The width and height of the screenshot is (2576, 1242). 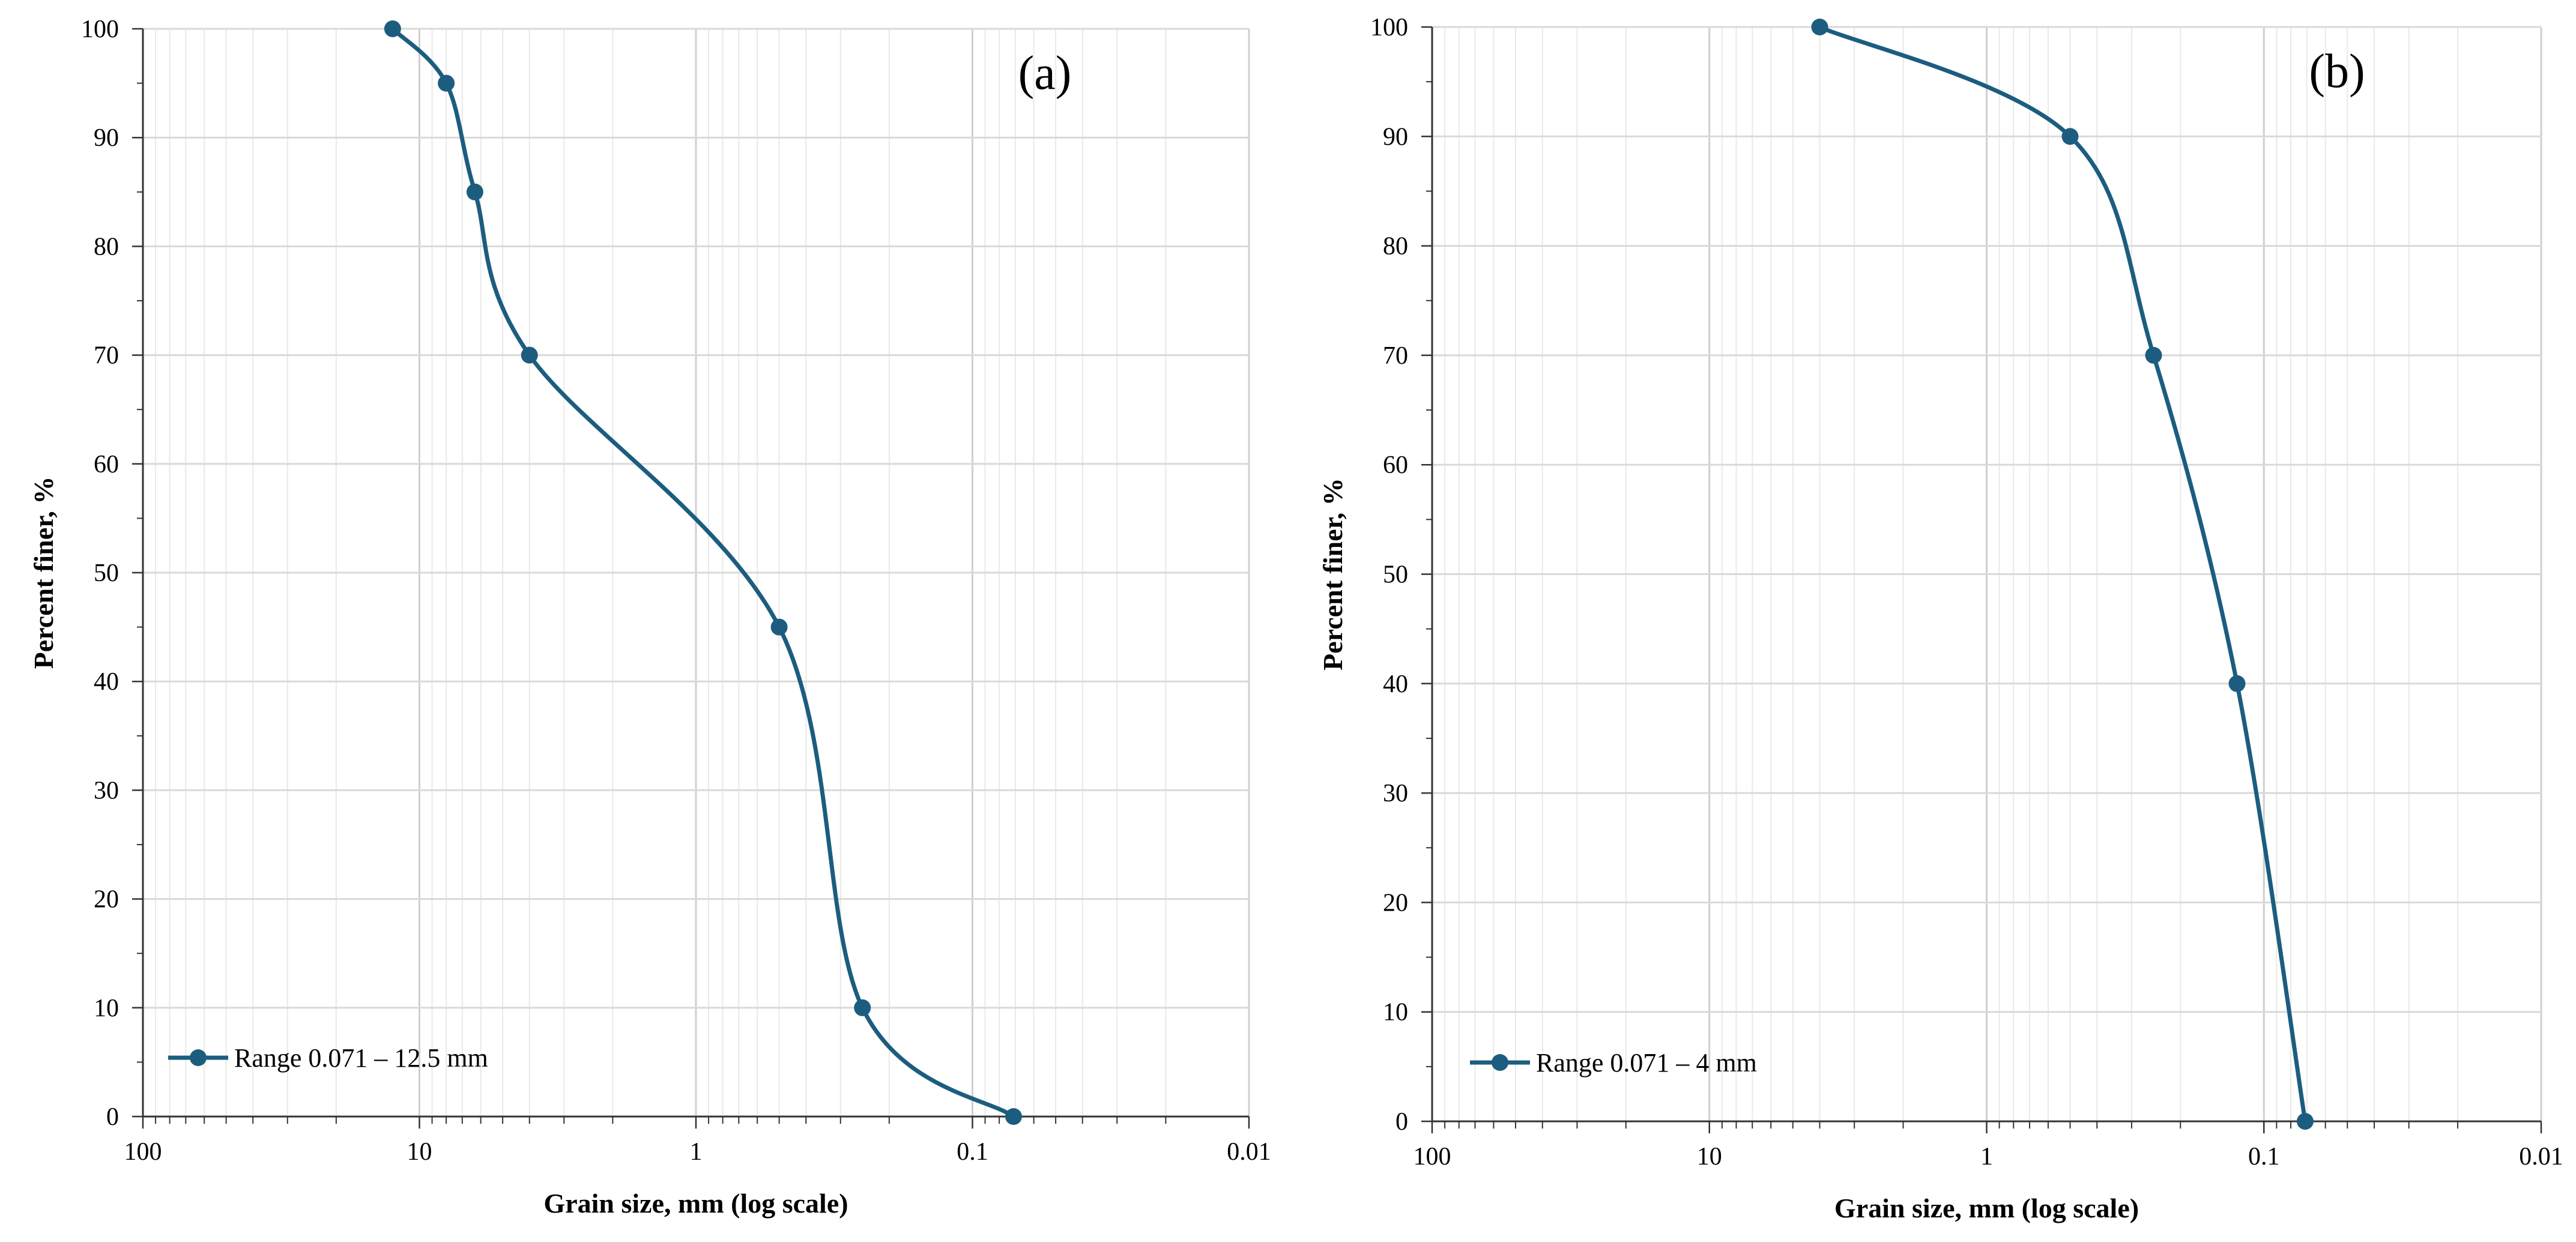 I want to click on panel-label: (b), so click(x=2337, y=71).